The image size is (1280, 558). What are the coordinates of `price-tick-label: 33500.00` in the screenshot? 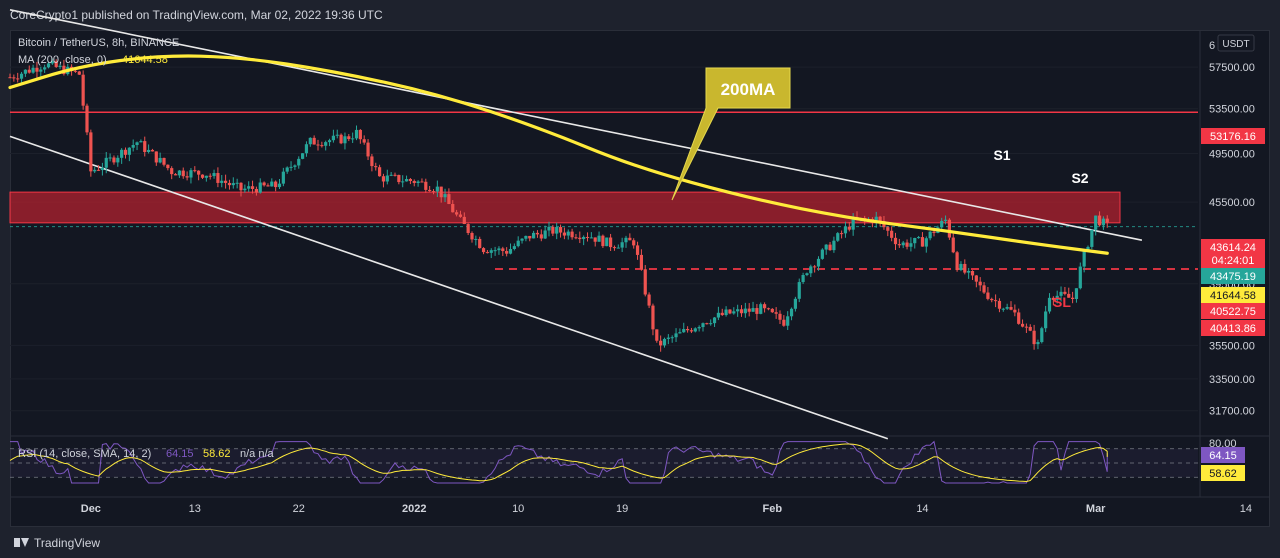 It's located at (1232, 380).